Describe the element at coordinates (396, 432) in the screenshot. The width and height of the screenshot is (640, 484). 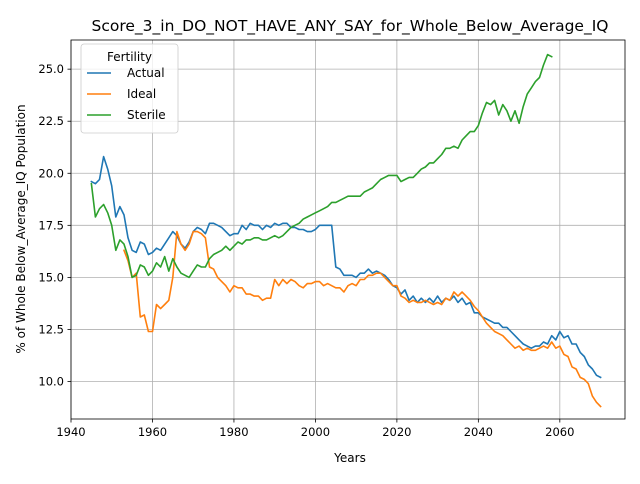
I see `x-tick-label: 2020` at that location.